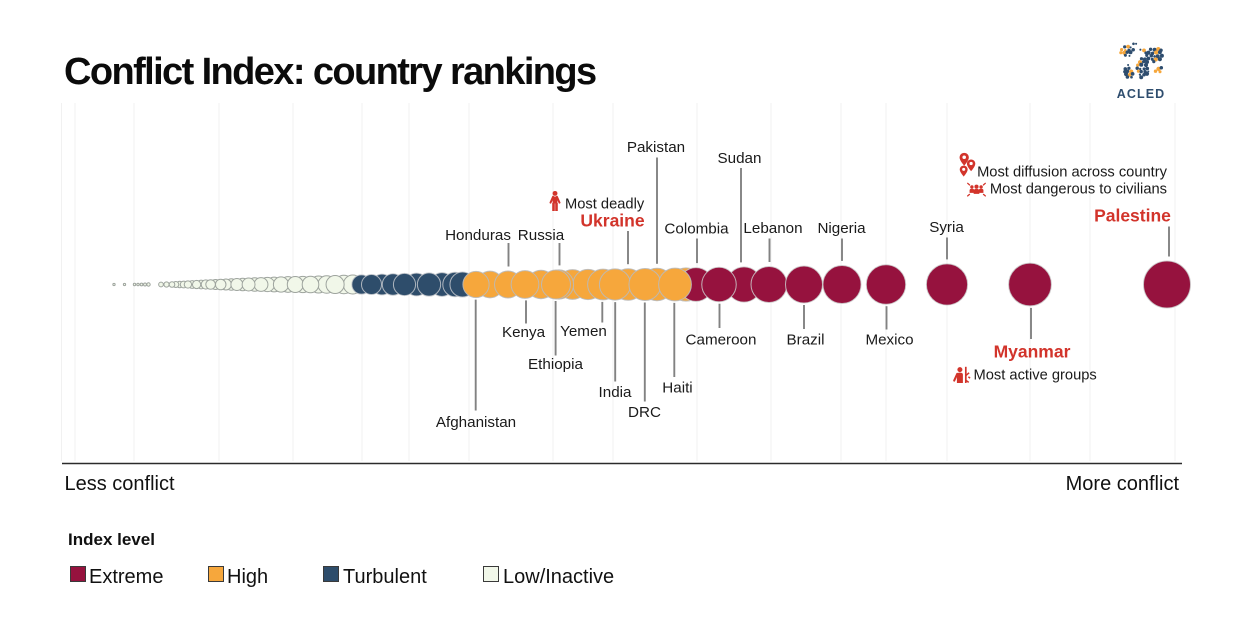 Image resolution: width=1237 pixels, height=630 pixels. I want to click on country-label-ethiopia: Ethiopia, so click(555, 364).